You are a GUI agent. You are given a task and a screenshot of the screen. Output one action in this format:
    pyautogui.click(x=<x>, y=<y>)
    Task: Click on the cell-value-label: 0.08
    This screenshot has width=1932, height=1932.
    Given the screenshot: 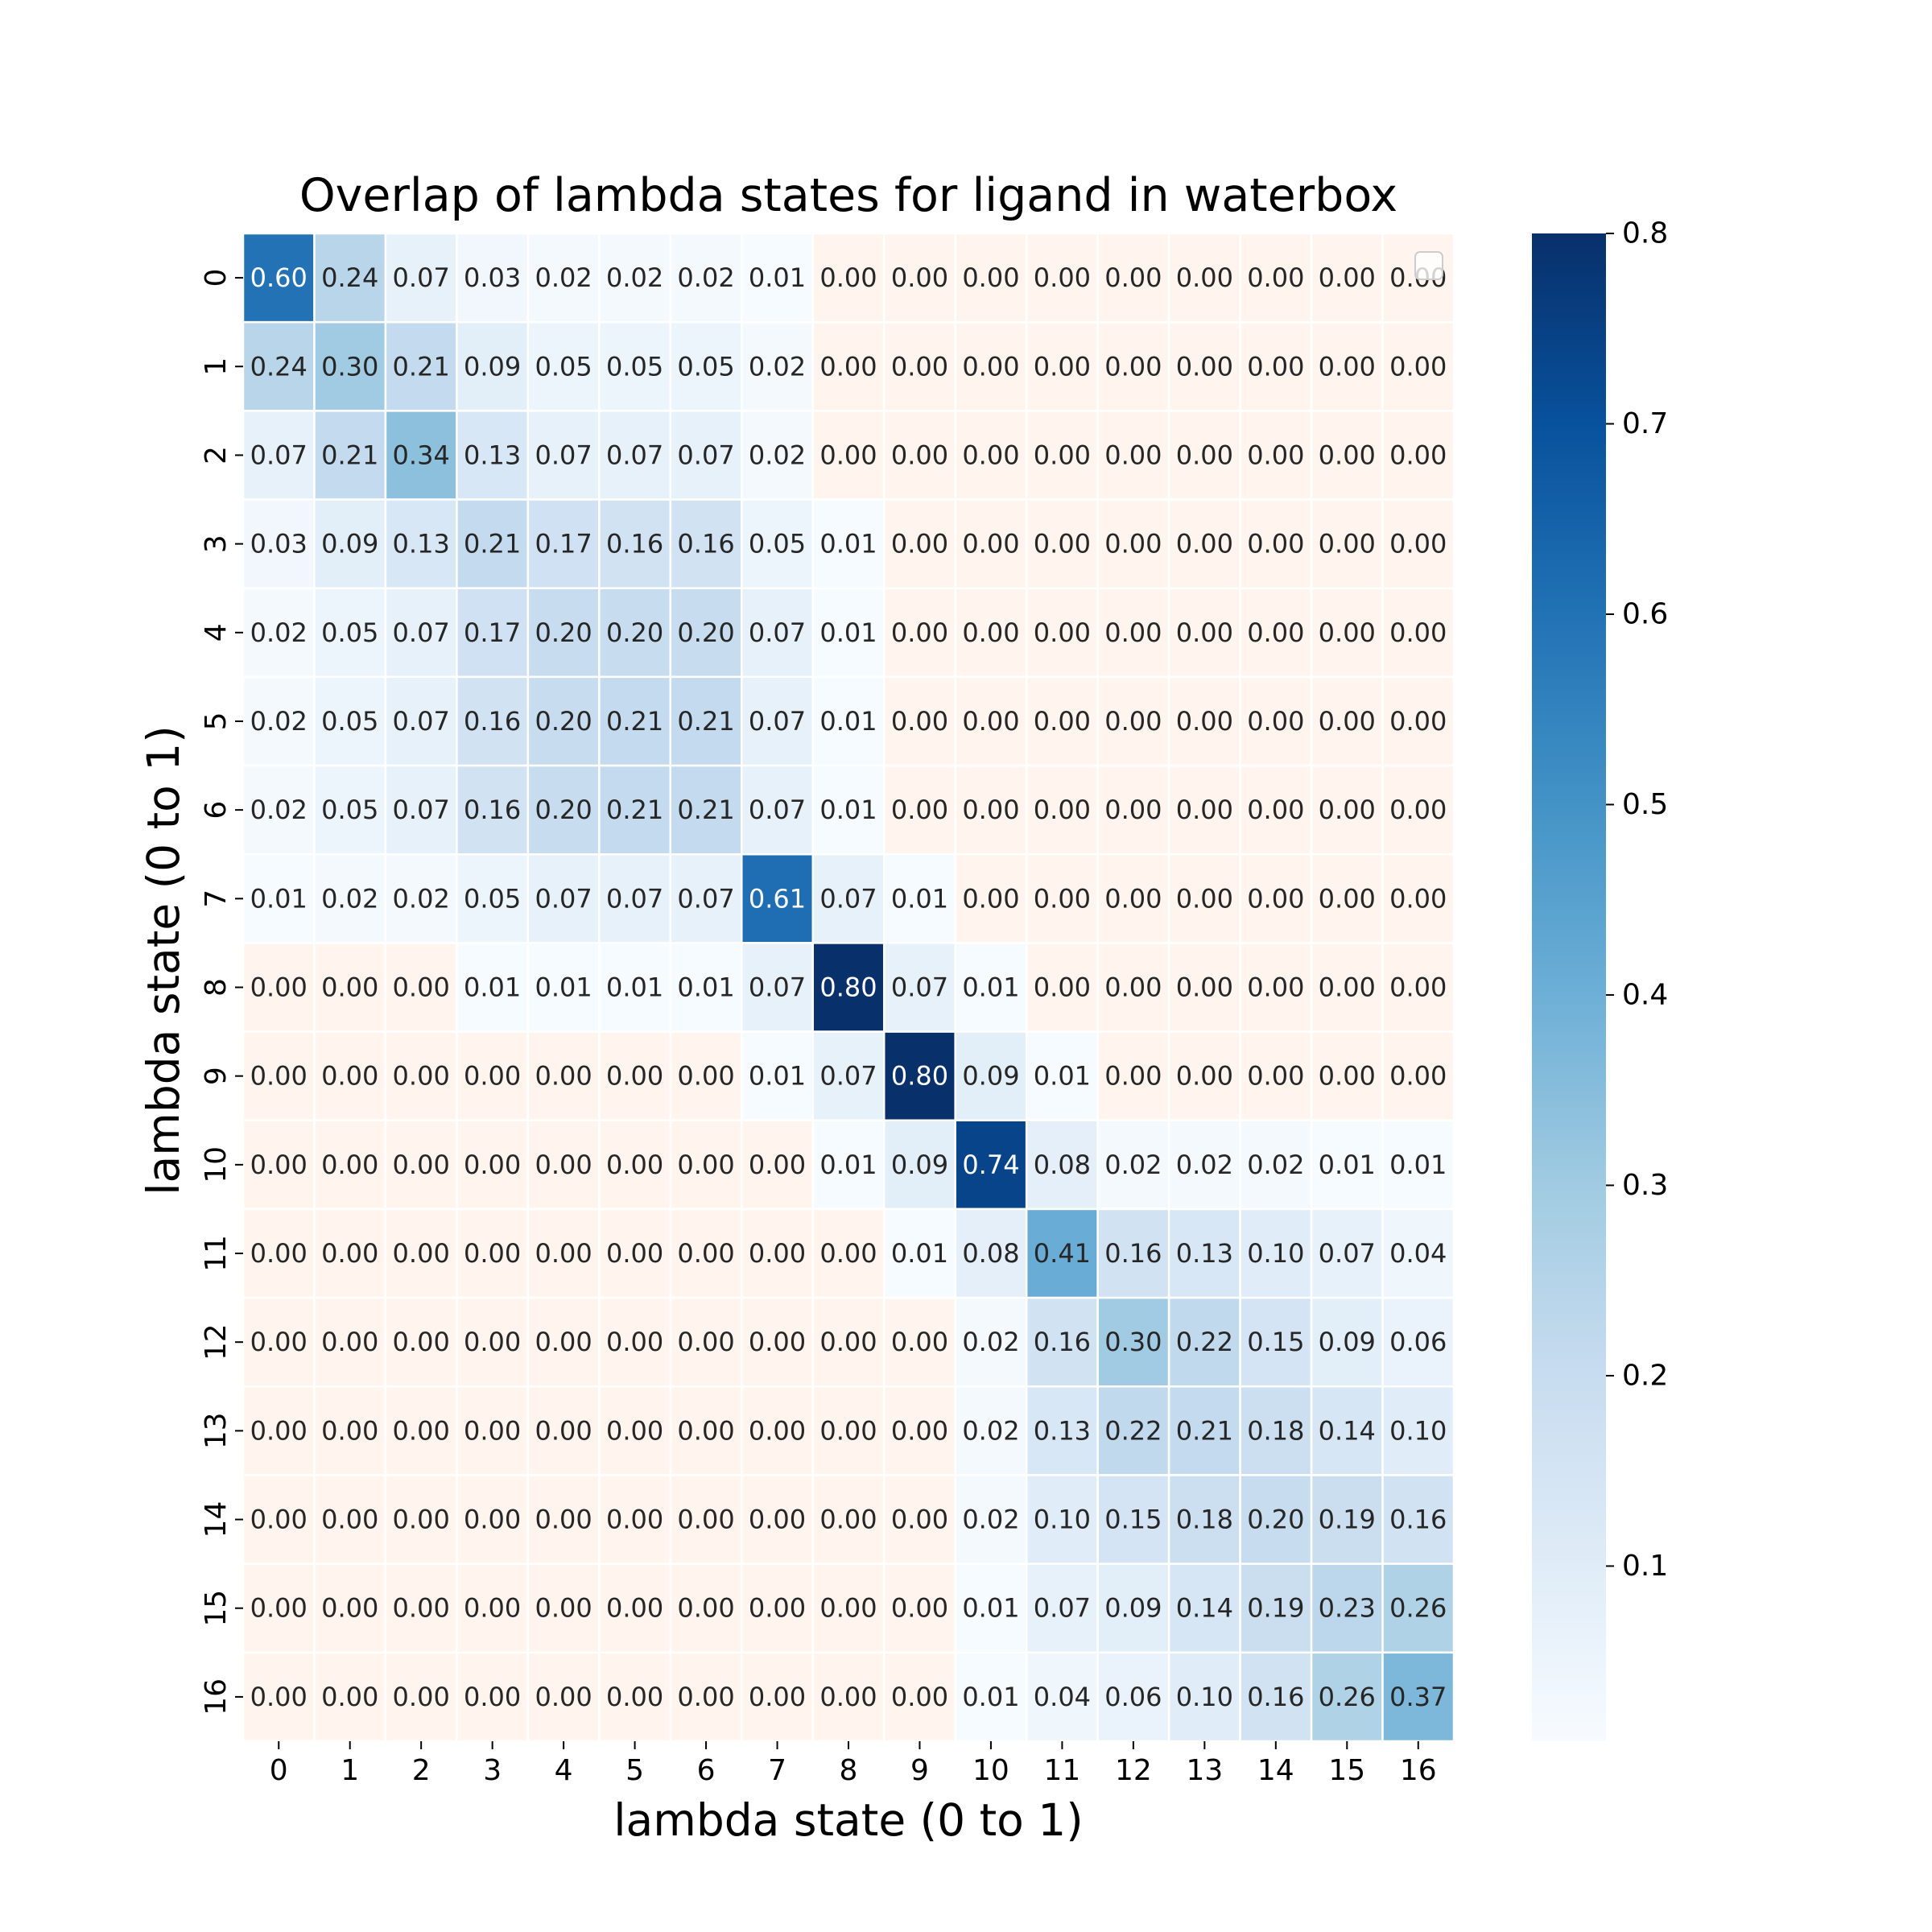 What is the action you would take?
    pyautogui.click(x=1062, y=1165)
    